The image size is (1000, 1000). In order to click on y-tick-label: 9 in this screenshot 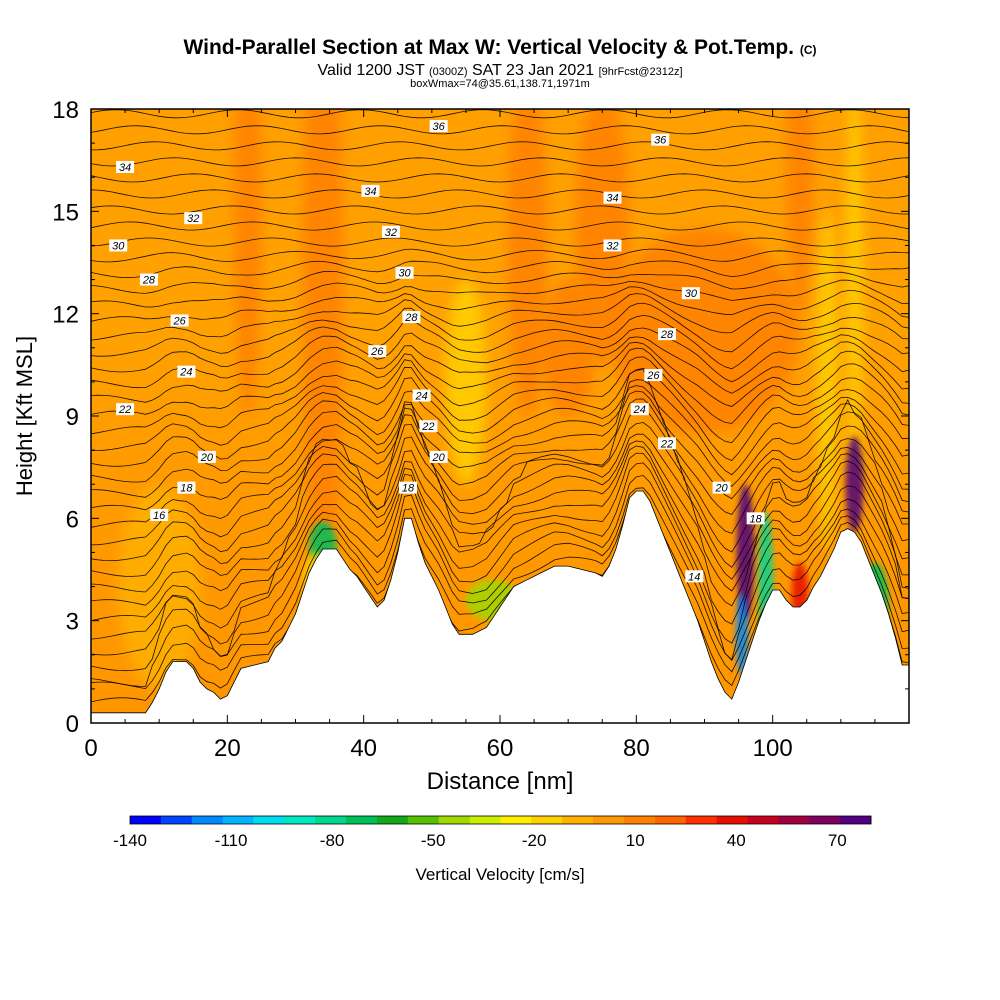, I will do `click(72, 417)`.